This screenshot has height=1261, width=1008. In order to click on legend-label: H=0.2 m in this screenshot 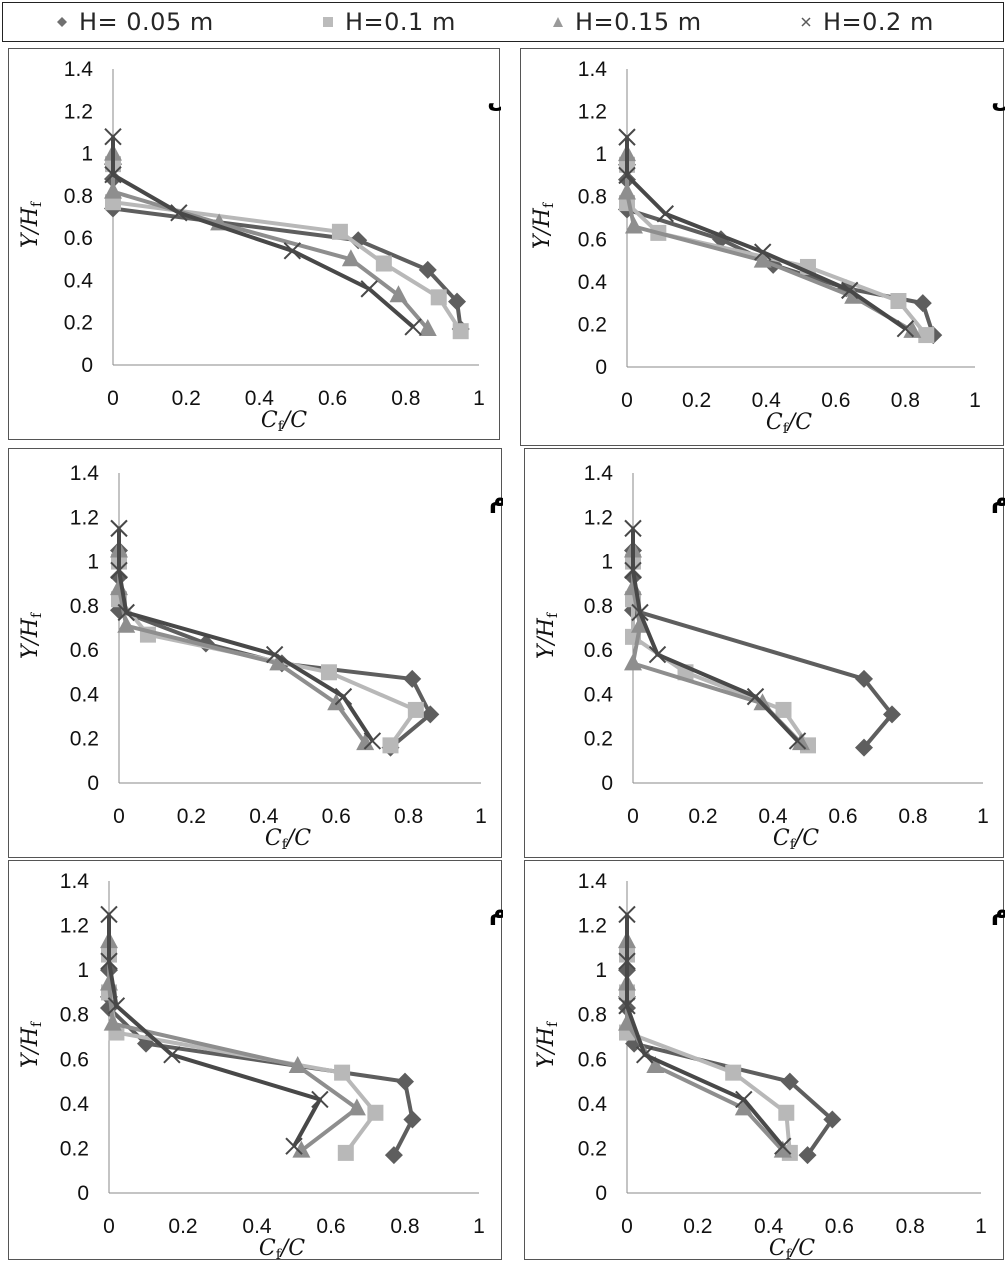, I will do `click(878, 22)`.